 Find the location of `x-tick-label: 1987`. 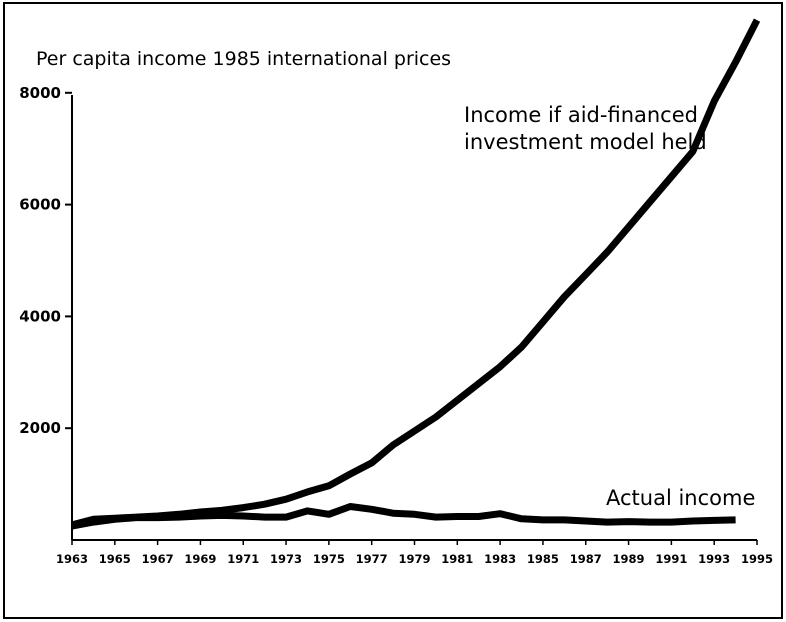

x-tick-label: 1987 is located at coordinates (586, 559).